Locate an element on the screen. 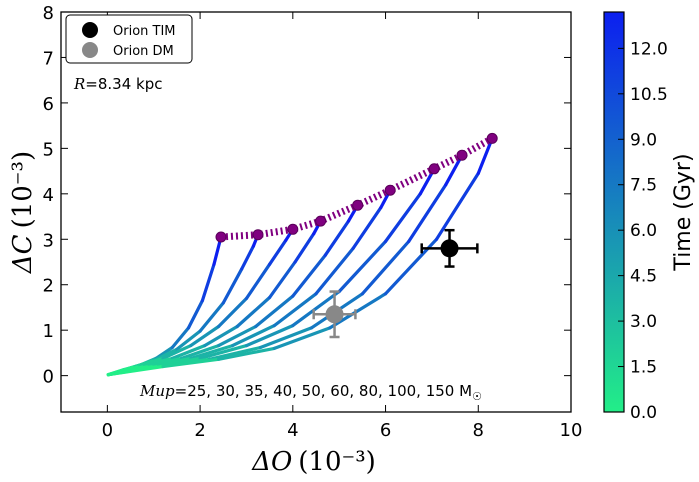 The height and width of the screenshot is (482, 699). y-tick-label: 2 is located at coordinates (48, 286).